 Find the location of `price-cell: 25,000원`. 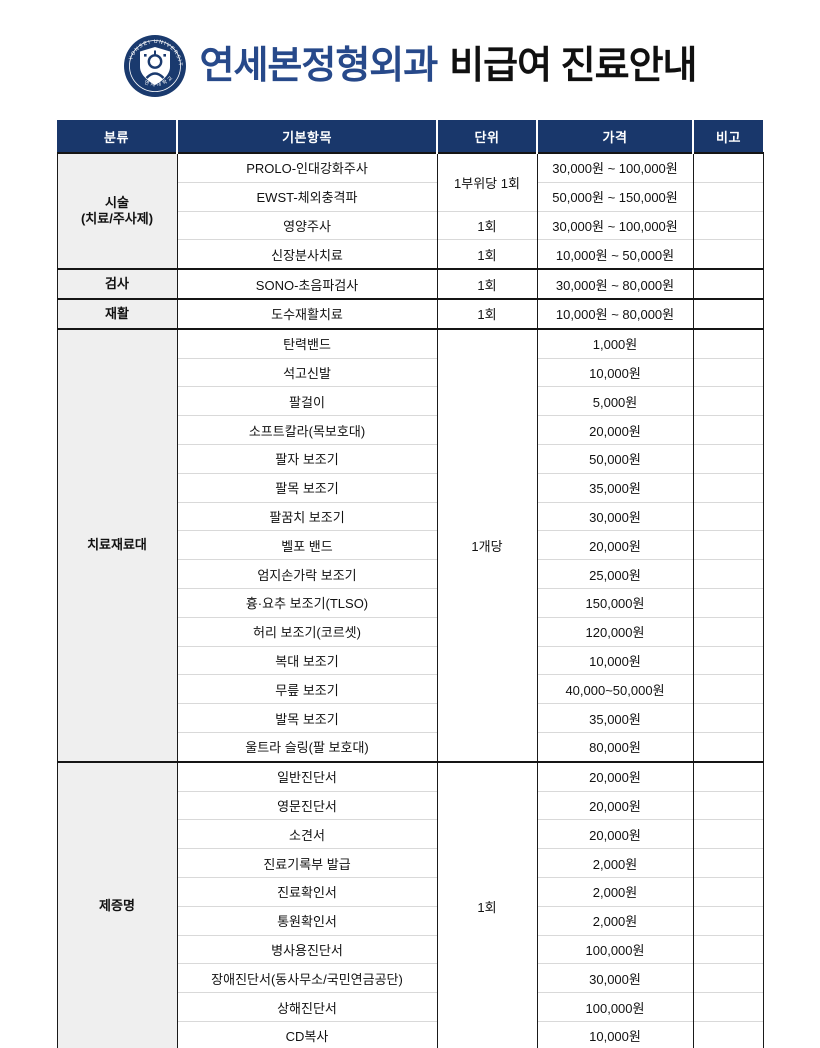

price-cell: 25,000원 is located at coordinates (614, 574).